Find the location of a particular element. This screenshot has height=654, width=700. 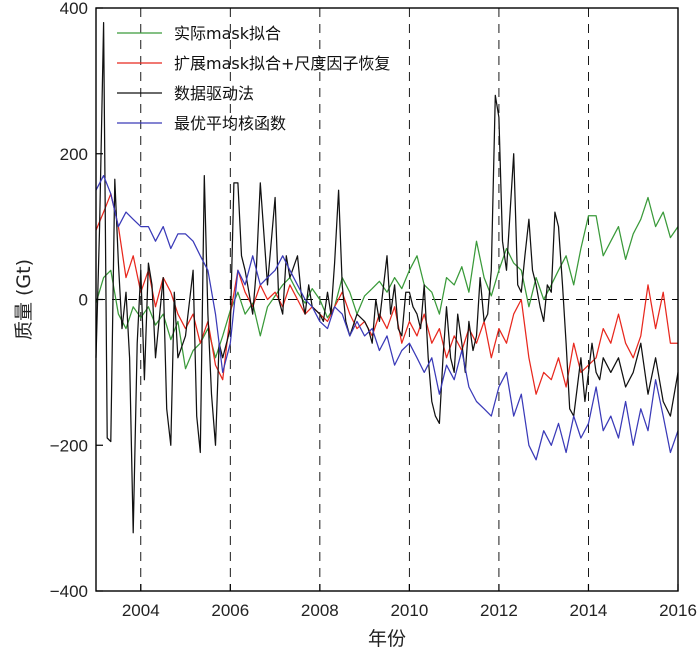

x-tick-label: 2016 is located at coordinates (678, 610).